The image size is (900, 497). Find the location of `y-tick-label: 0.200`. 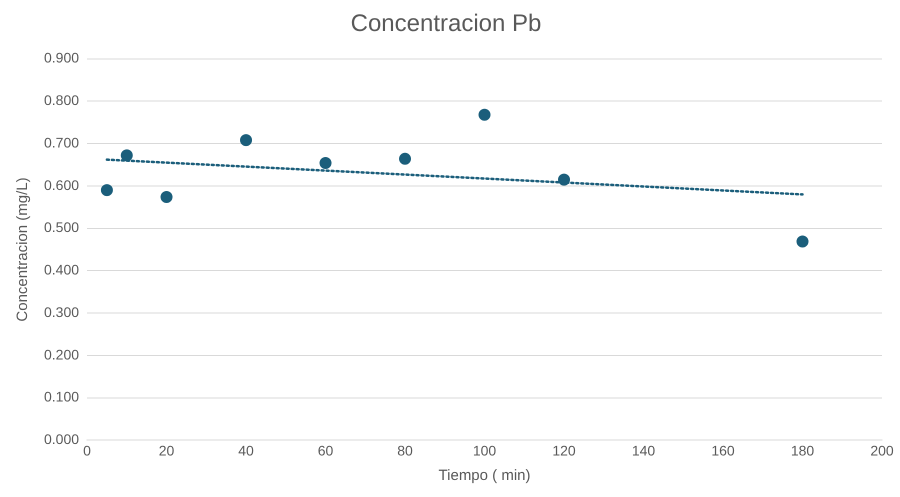

y-tick-label: 0.200 is located at coordinates (62, 354).